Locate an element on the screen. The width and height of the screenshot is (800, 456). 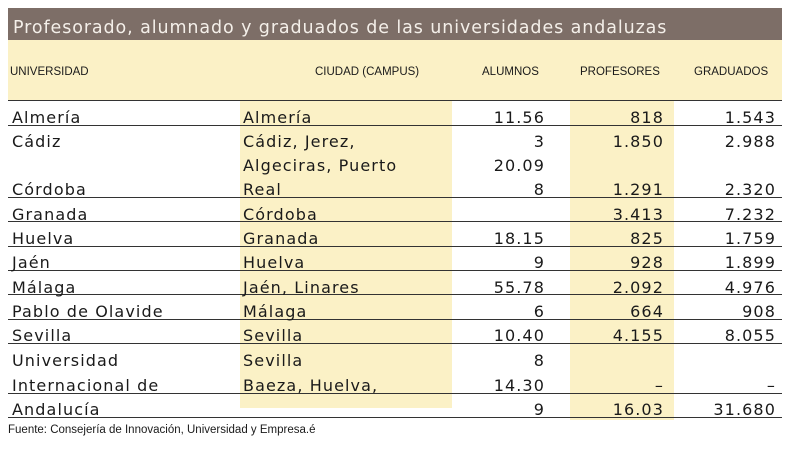
cell-graduados: 1.759 is located at coordinates (750, 238).